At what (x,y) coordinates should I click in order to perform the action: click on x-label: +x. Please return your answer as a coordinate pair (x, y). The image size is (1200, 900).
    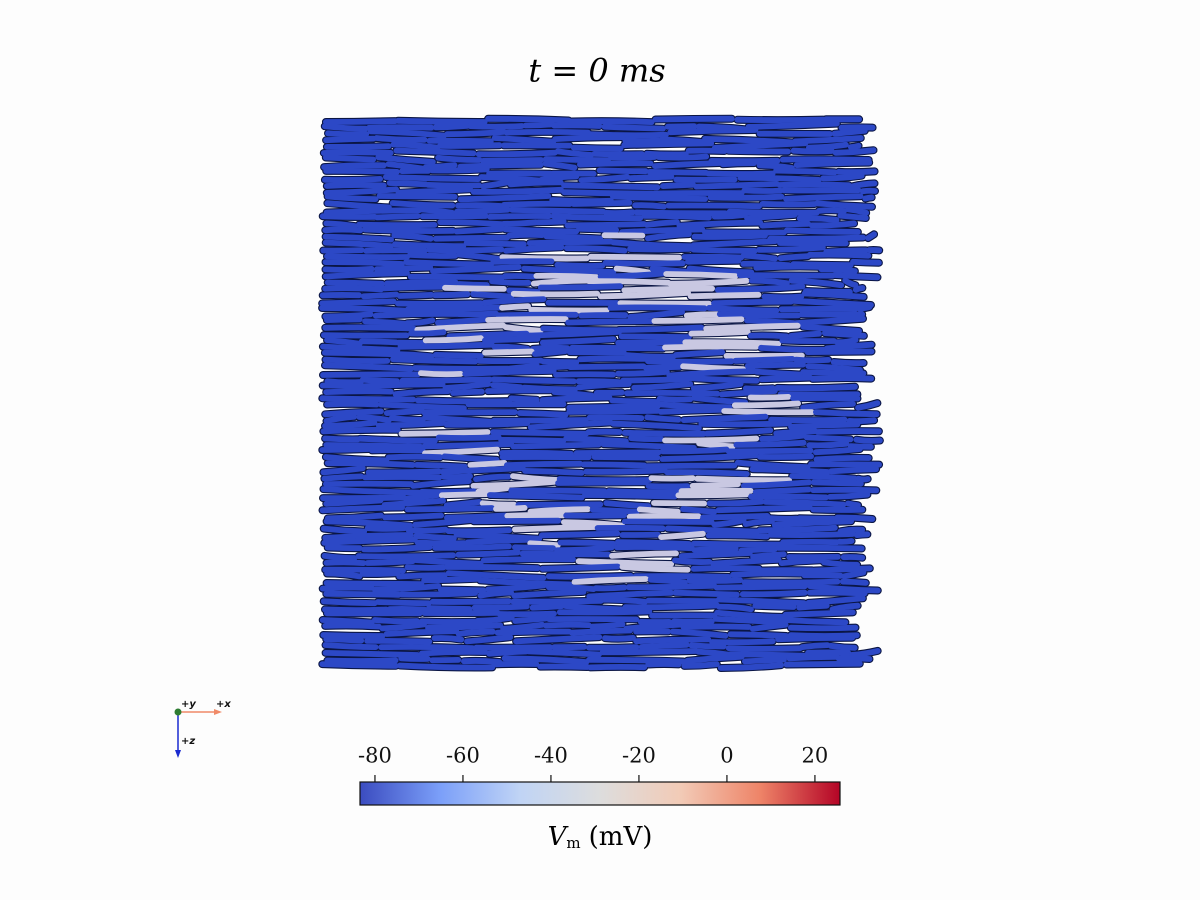
    Looking at the image, I should click on (223, 704).